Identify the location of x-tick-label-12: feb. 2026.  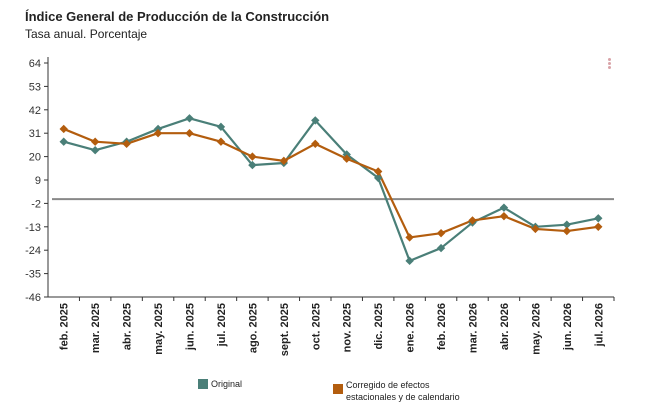
(442, 326).